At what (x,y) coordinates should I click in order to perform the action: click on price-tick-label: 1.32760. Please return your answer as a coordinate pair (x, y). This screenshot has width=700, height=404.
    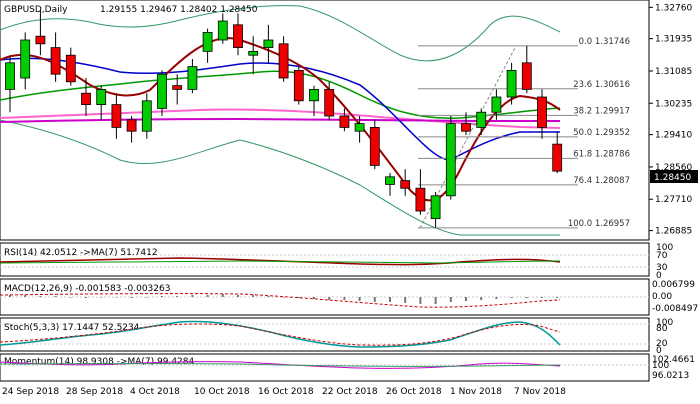
    Looking at the image, I should click on (673, 8).